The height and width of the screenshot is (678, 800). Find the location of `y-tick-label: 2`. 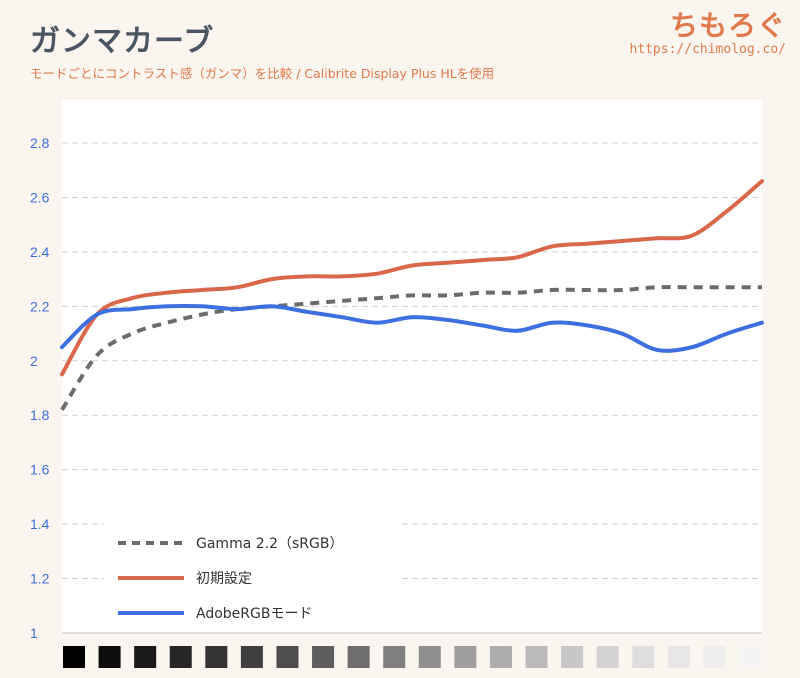

y-tick-label: 2 is located at coordinates (34, 361).